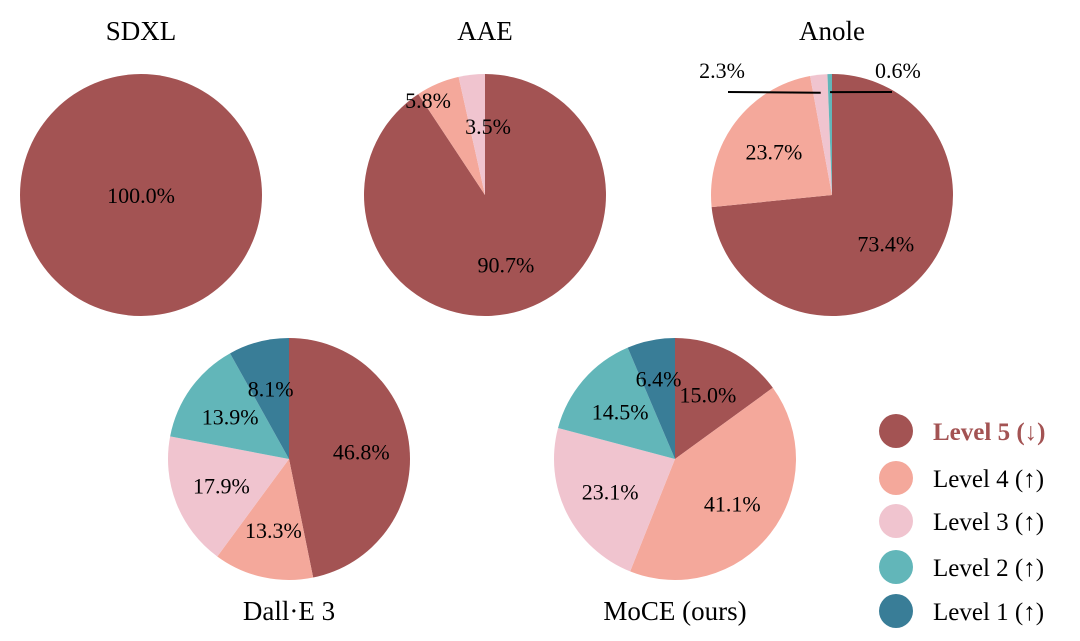 Image resolution: width=1080 pixels, height=641 pixels. Describe the element at coordinates (610, 492) in the screenshot. I see `data-label: 23.1%` at that location.